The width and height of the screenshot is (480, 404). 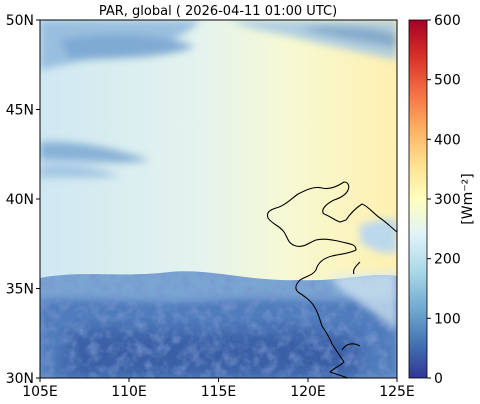 What do you see at coordinates (20, 379) in the screenshot?
I see `y-tick-label: 30N` at bounding box center [20, 379].